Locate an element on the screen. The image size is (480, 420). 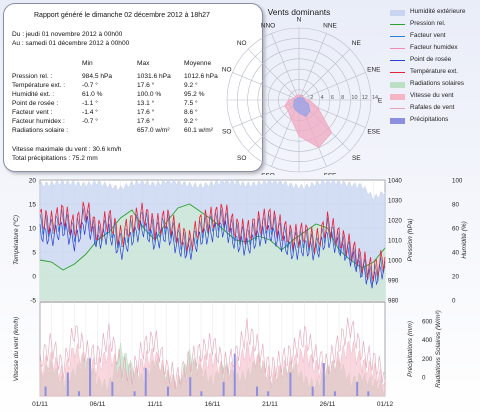
y3-tick-label: 80 is located at coordinates (455, 205).